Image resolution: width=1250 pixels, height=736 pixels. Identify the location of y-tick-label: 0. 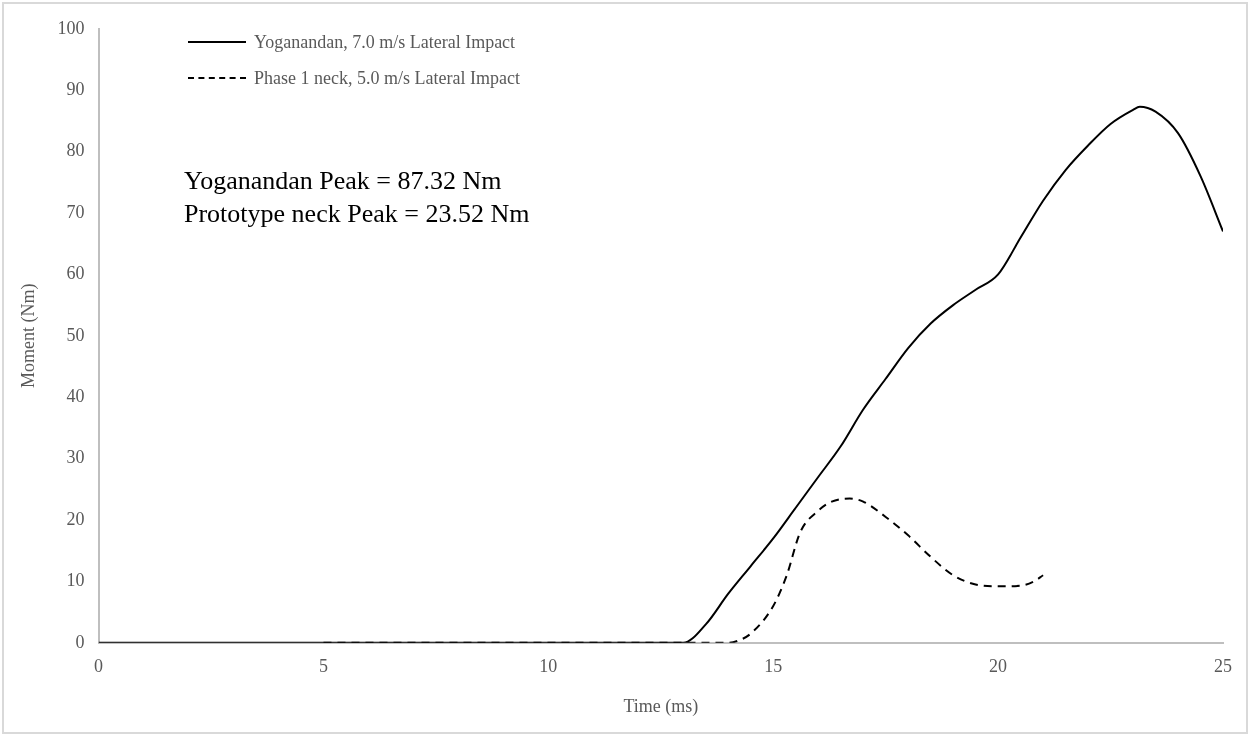
(80, 641).